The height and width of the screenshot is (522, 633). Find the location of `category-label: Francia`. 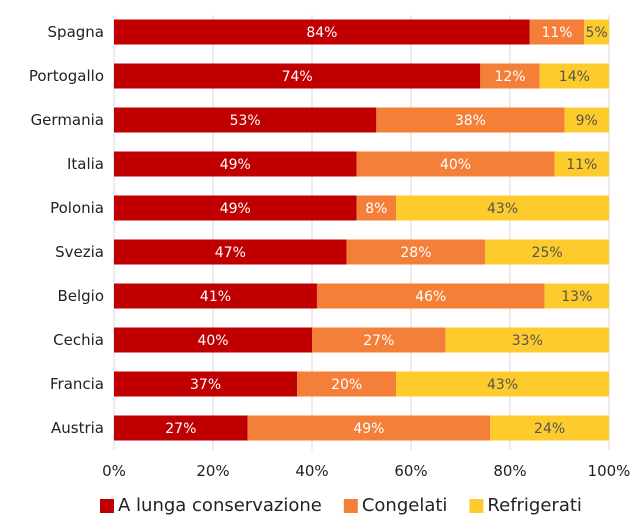

category-label: Francia is located at coordinates (77, 384).